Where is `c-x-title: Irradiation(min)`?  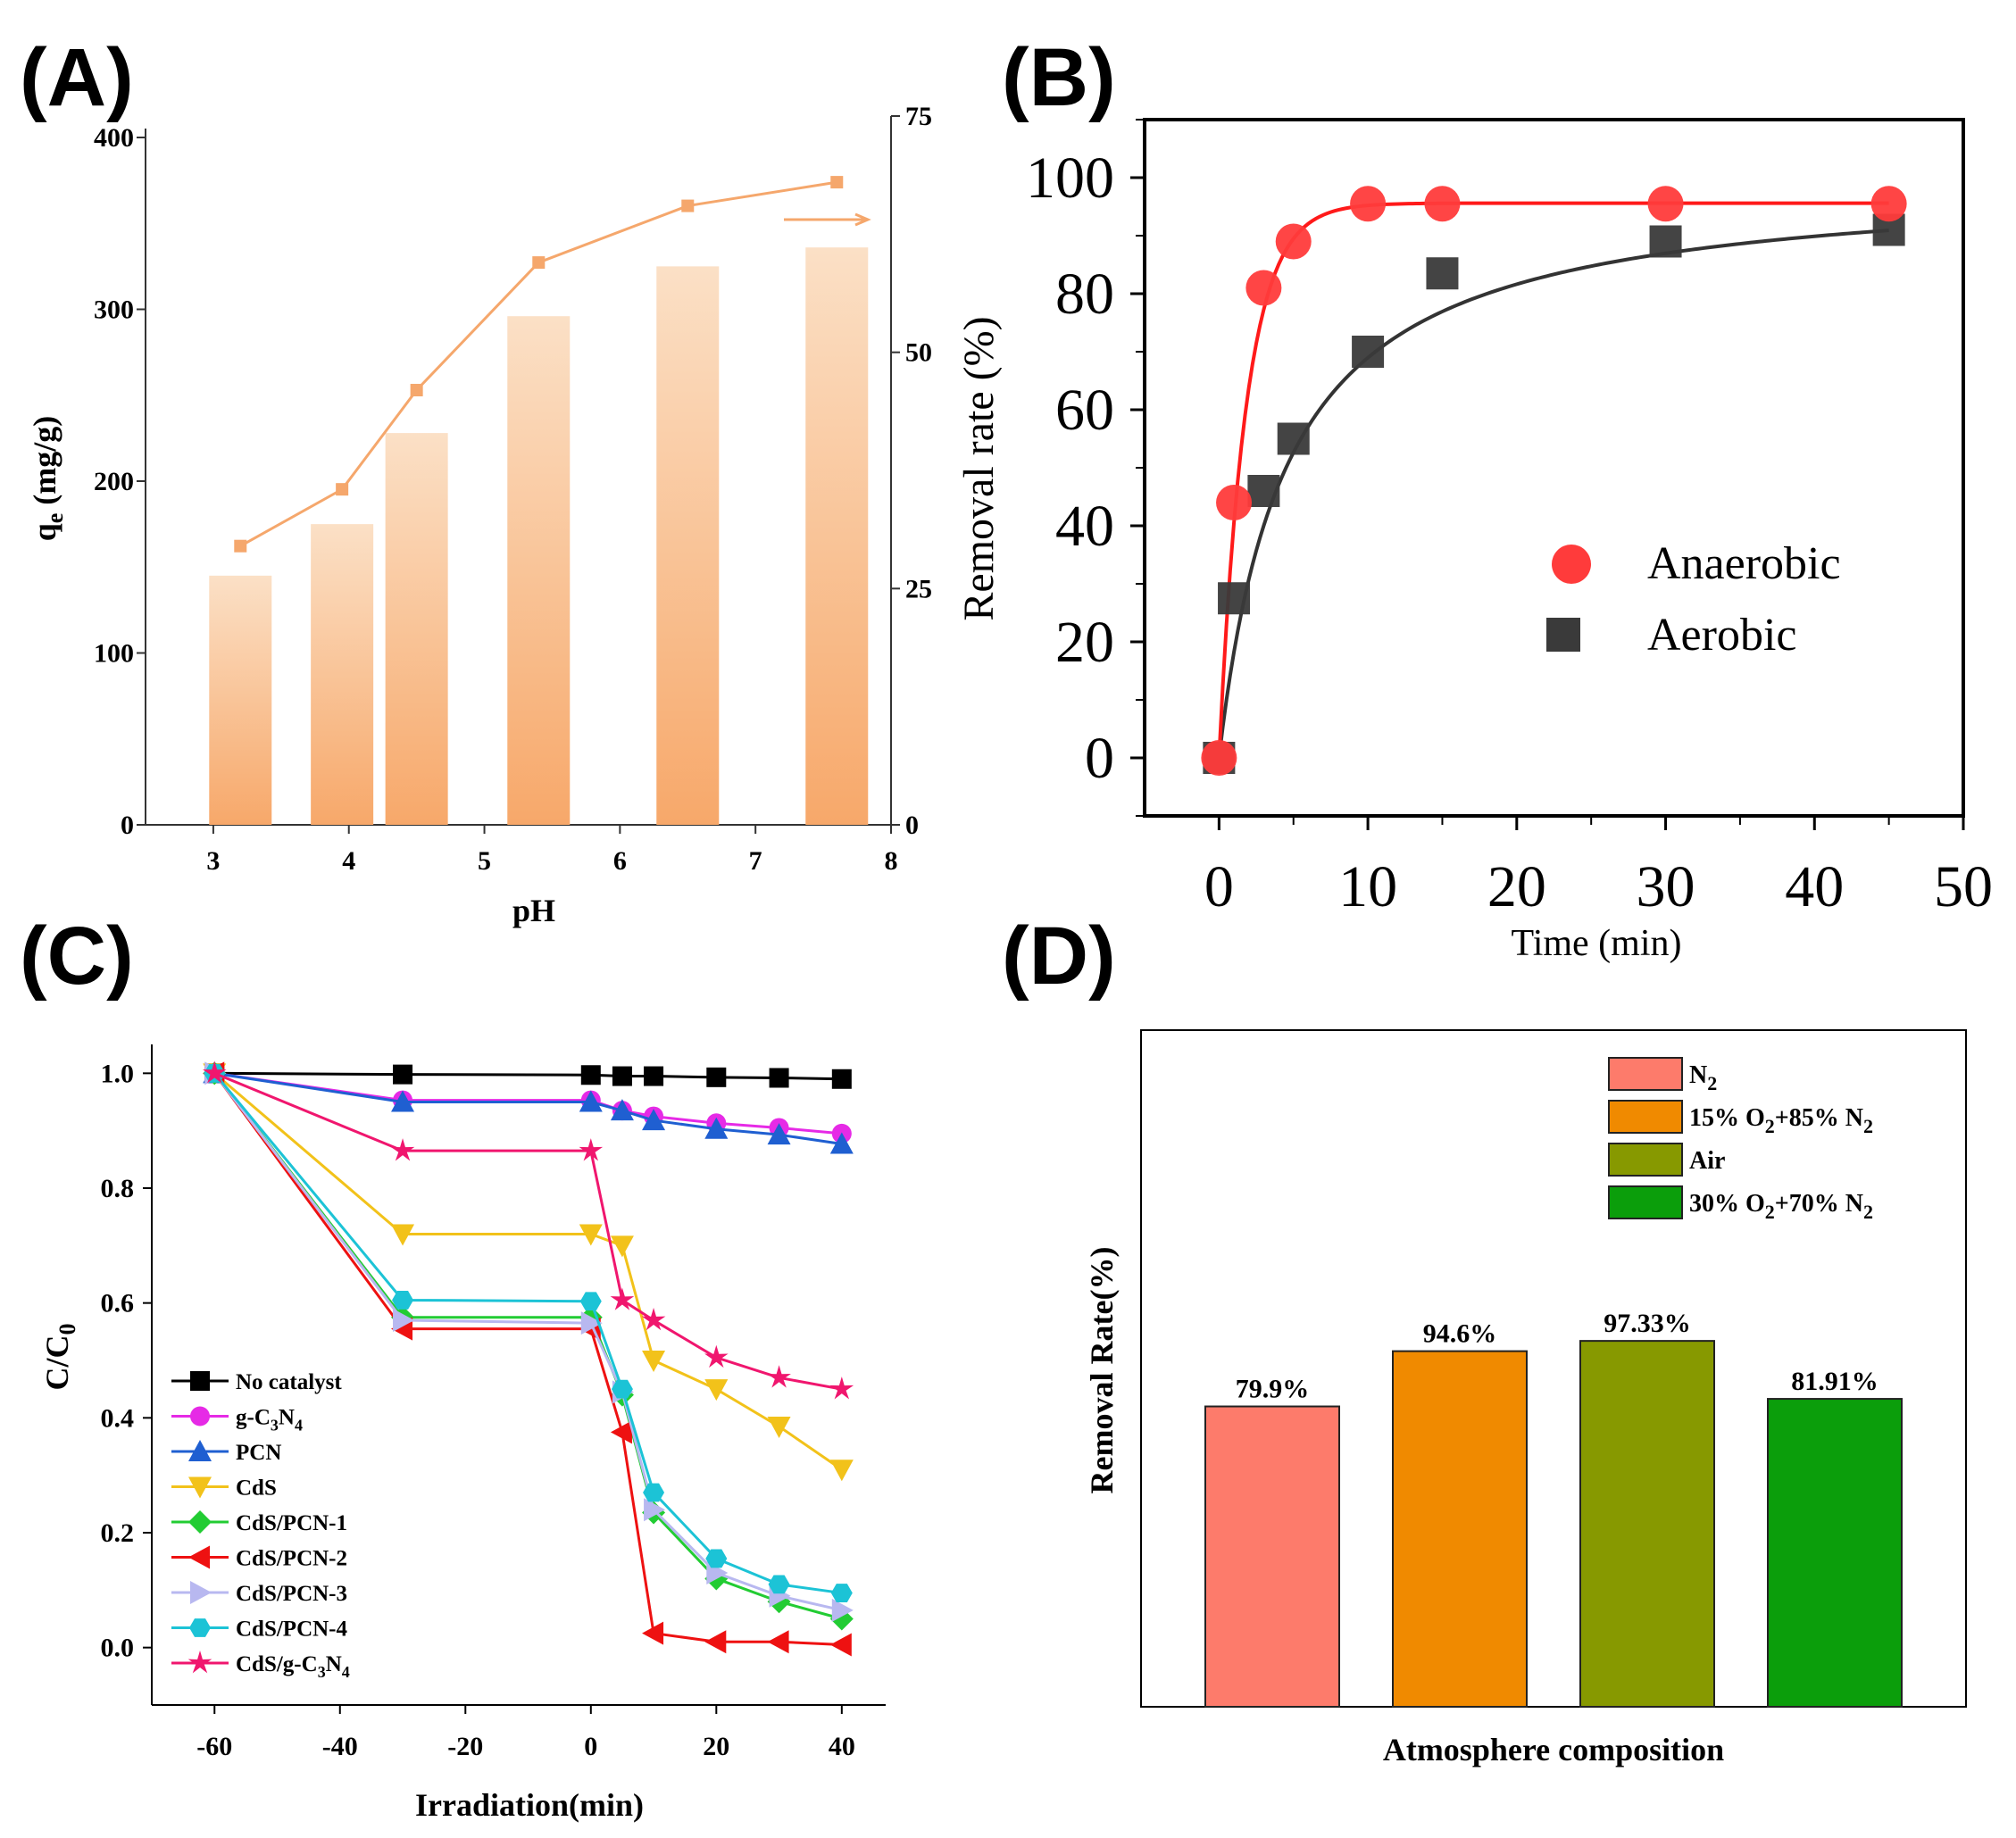 c-x-title: Irradiation(min) is located at coordinates (529, 1805).